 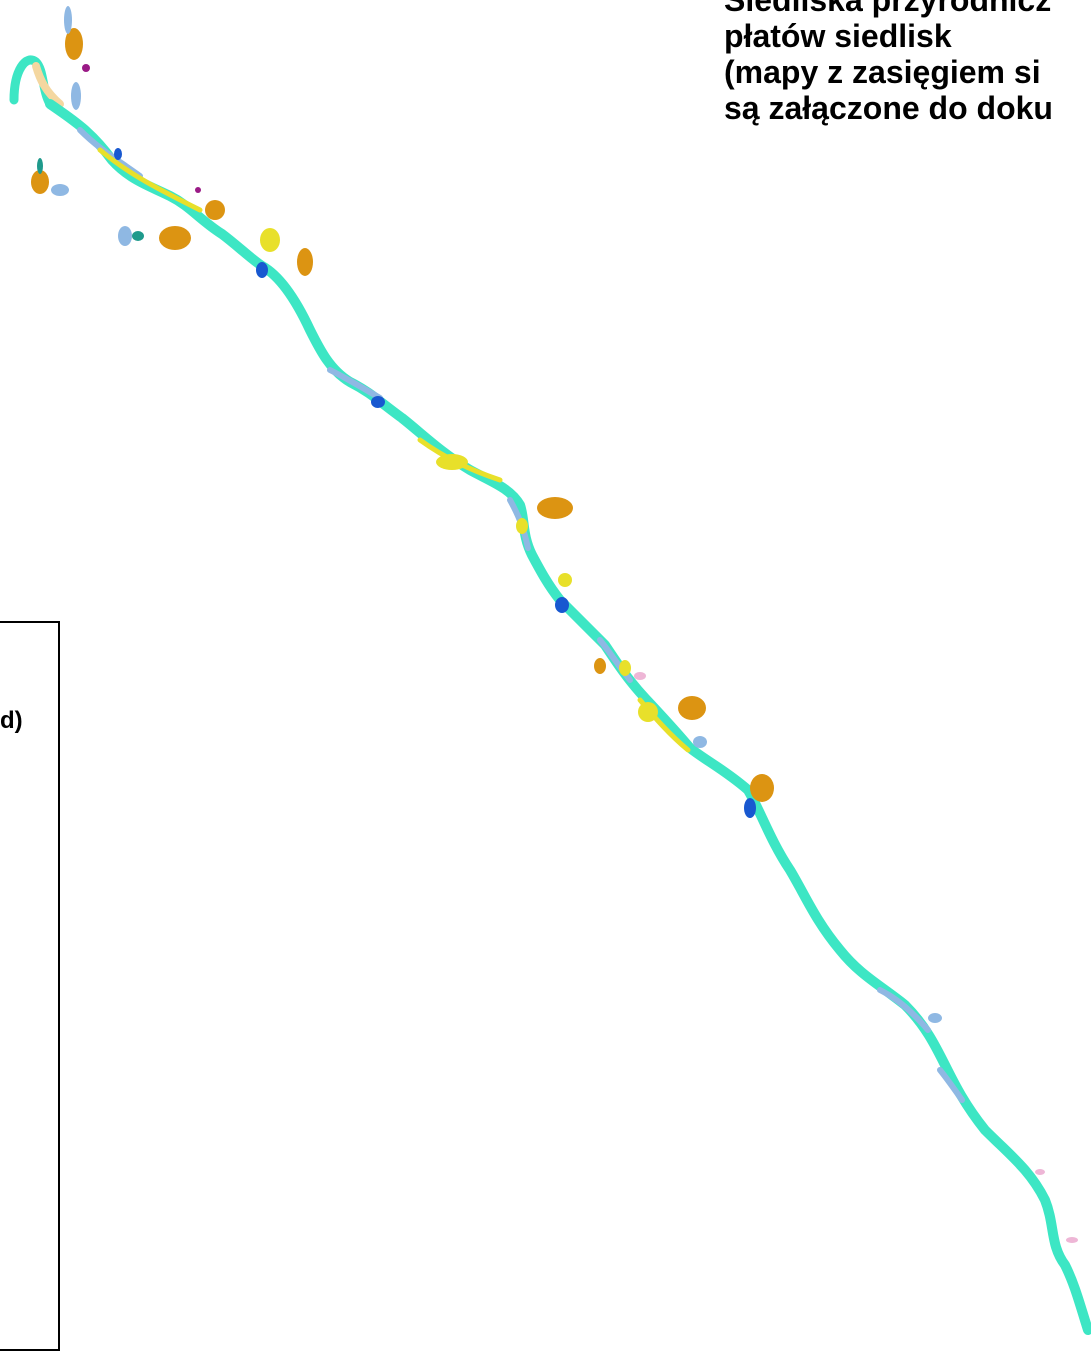 I want to click on title-line-3: (mapy z zasięgiem si, so click(x=882, y=72).